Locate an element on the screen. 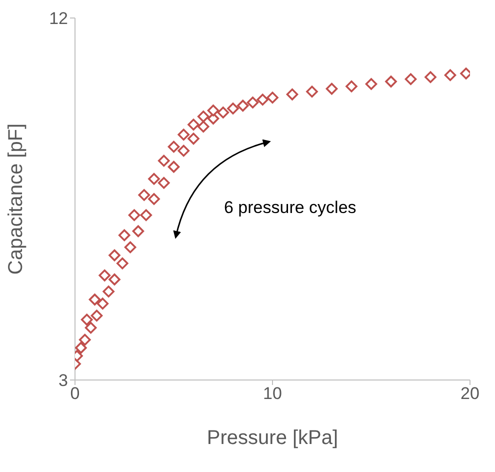 This screenshot has width=495, height=472. y-tick-label: 3 is located at coordinates (63, 380).